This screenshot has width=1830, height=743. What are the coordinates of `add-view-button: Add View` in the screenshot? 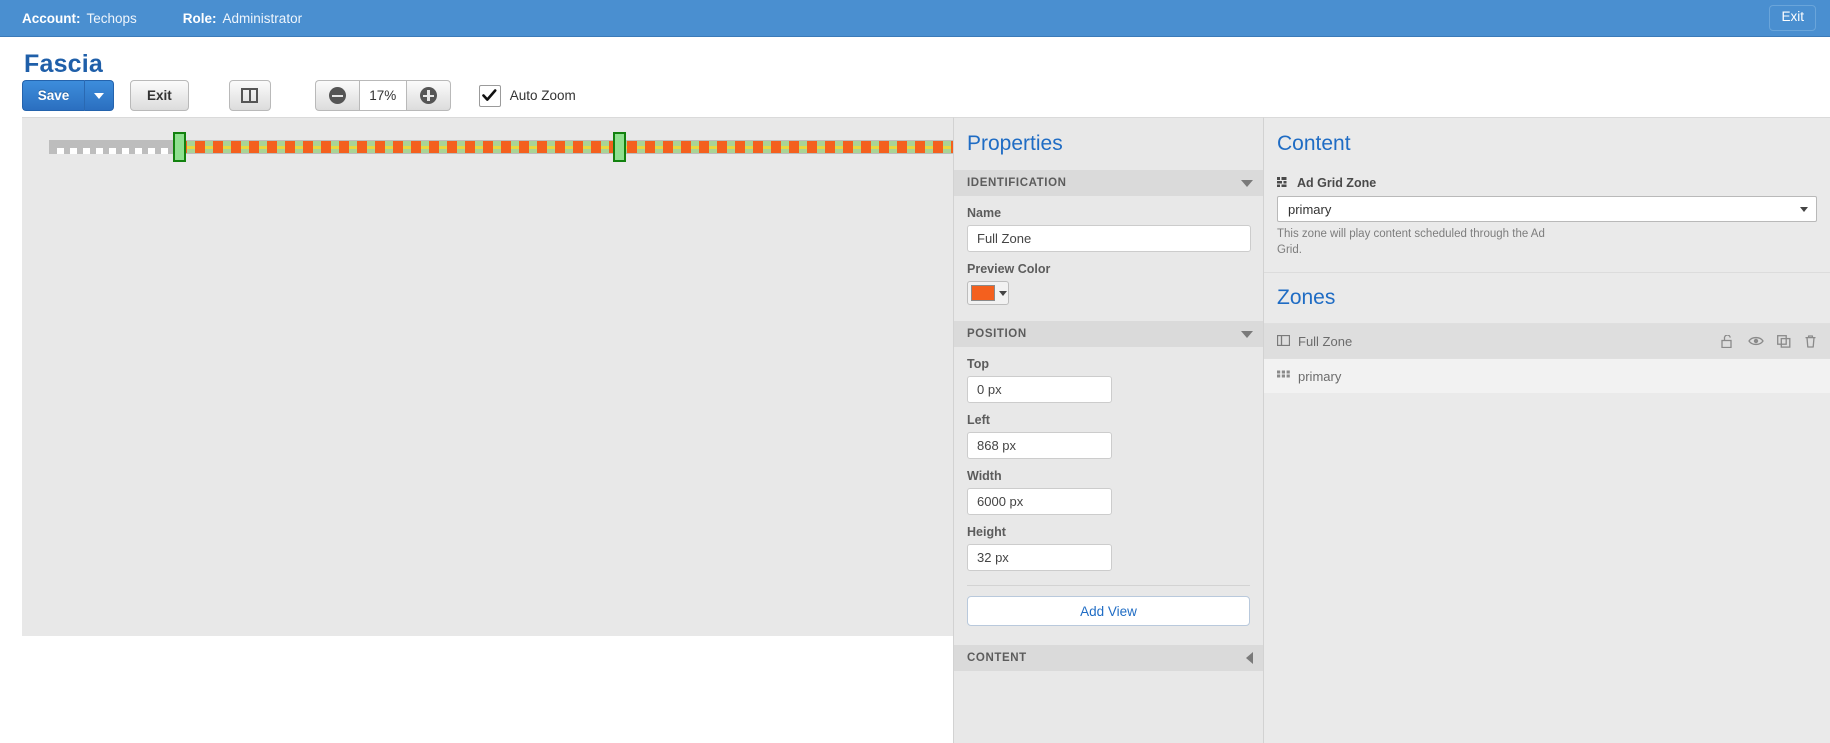 It's located at (1108, 611).